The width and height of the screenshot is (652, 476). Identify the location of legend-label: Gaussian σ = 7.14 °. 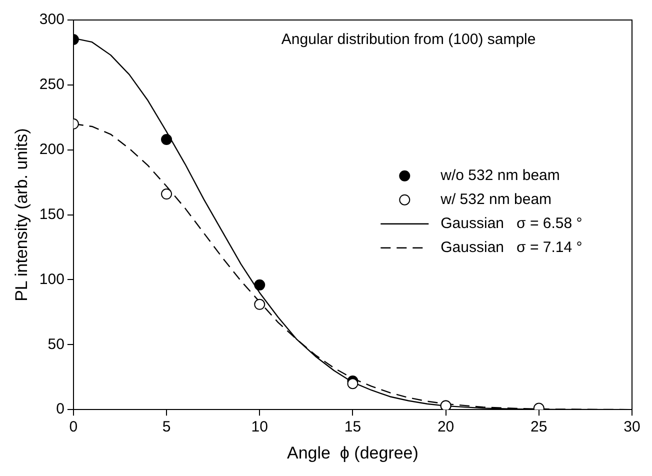
(511, 247).